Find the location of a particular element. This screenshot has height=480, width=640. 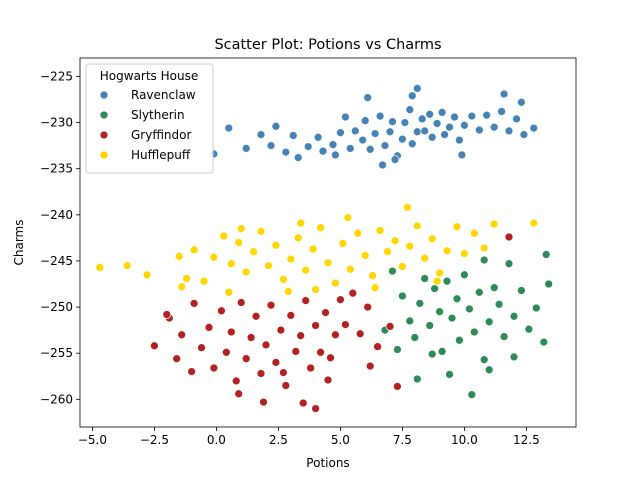

y-tick-label: −230 is located at coordinates (56, 123).